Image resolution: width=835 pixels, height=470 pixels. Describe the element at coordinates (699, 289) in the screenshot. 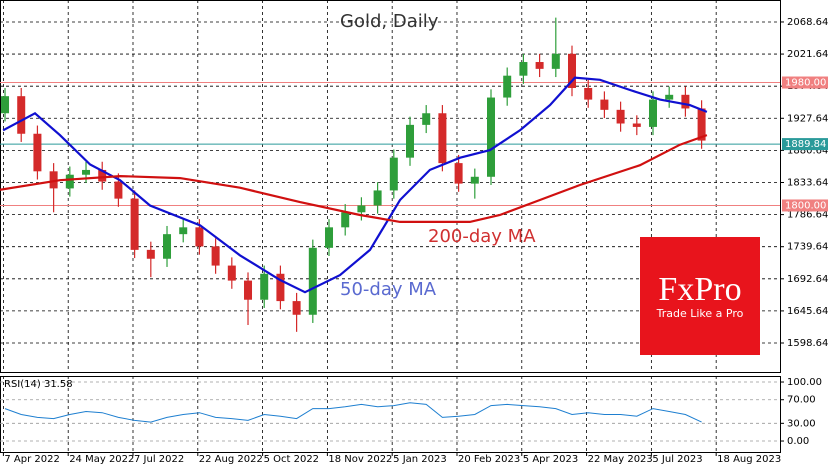

I see `logo-name: FxPro` at that location.